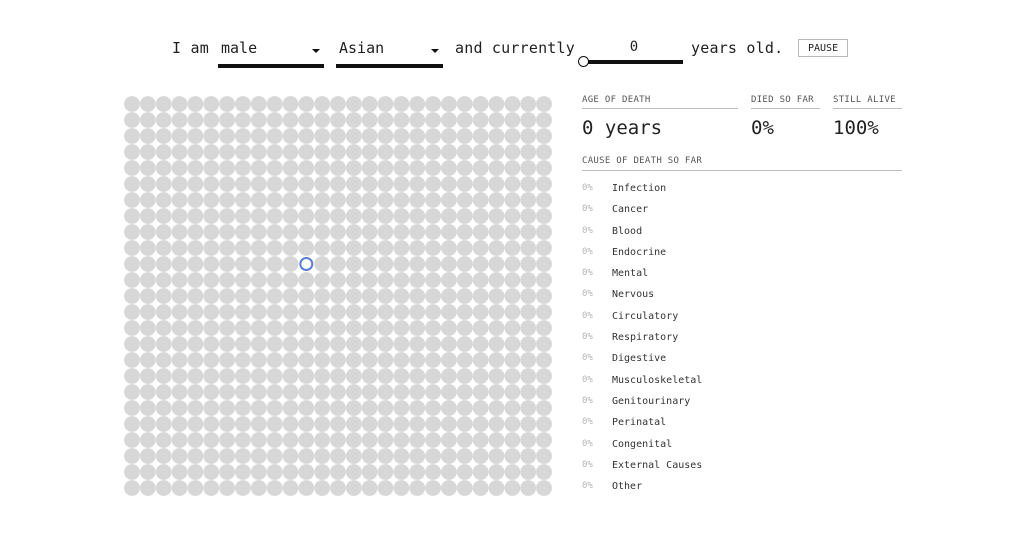 The width and height of the screenshot is (1024, 544). What do you see at coordinates (823, 48) in the screenshot?
I see `pause-button: PAUSE` at bounding box center [823, 48].